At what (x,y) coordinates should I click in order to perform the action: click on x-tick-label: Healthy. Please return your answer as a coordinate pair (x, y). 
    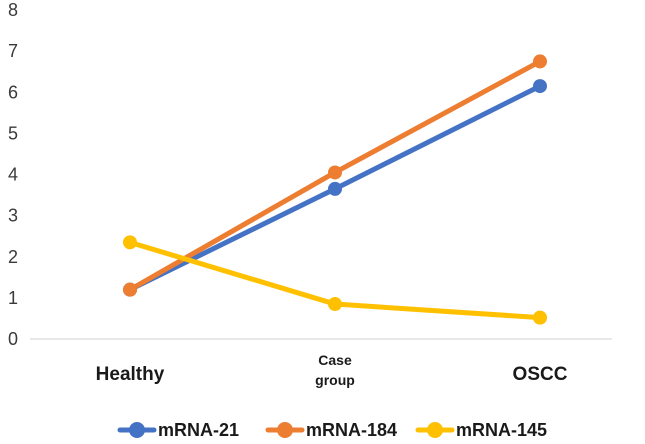
    Looking at the image, I should click on (130, 374).